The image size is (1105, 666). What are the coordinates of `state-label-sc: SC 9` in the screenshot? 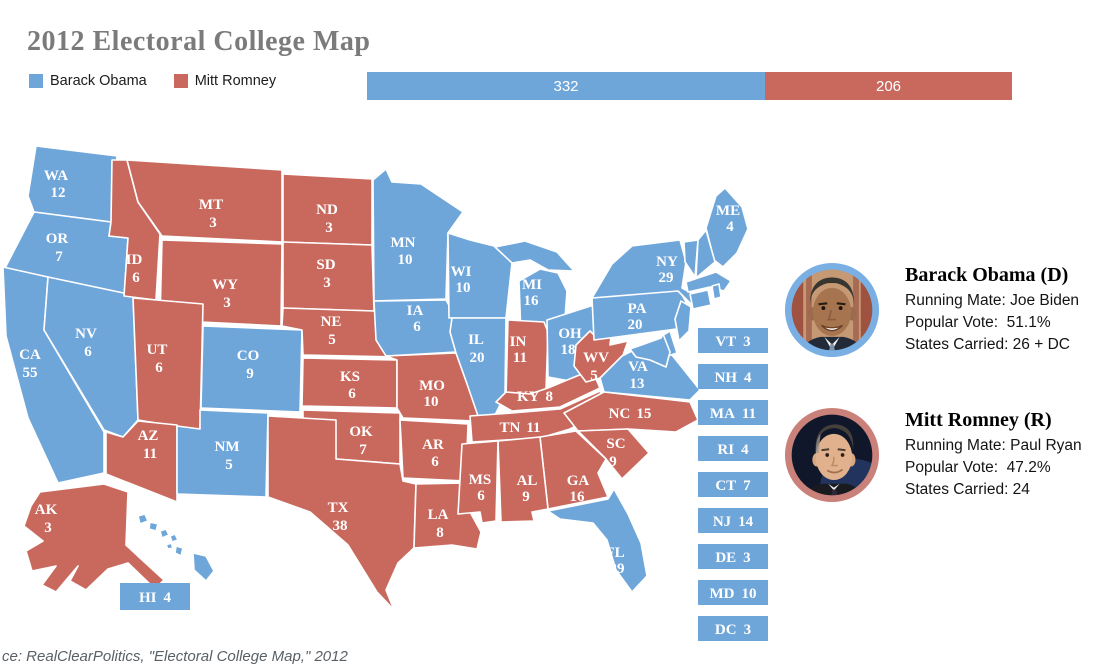 It's located at (615, 453).